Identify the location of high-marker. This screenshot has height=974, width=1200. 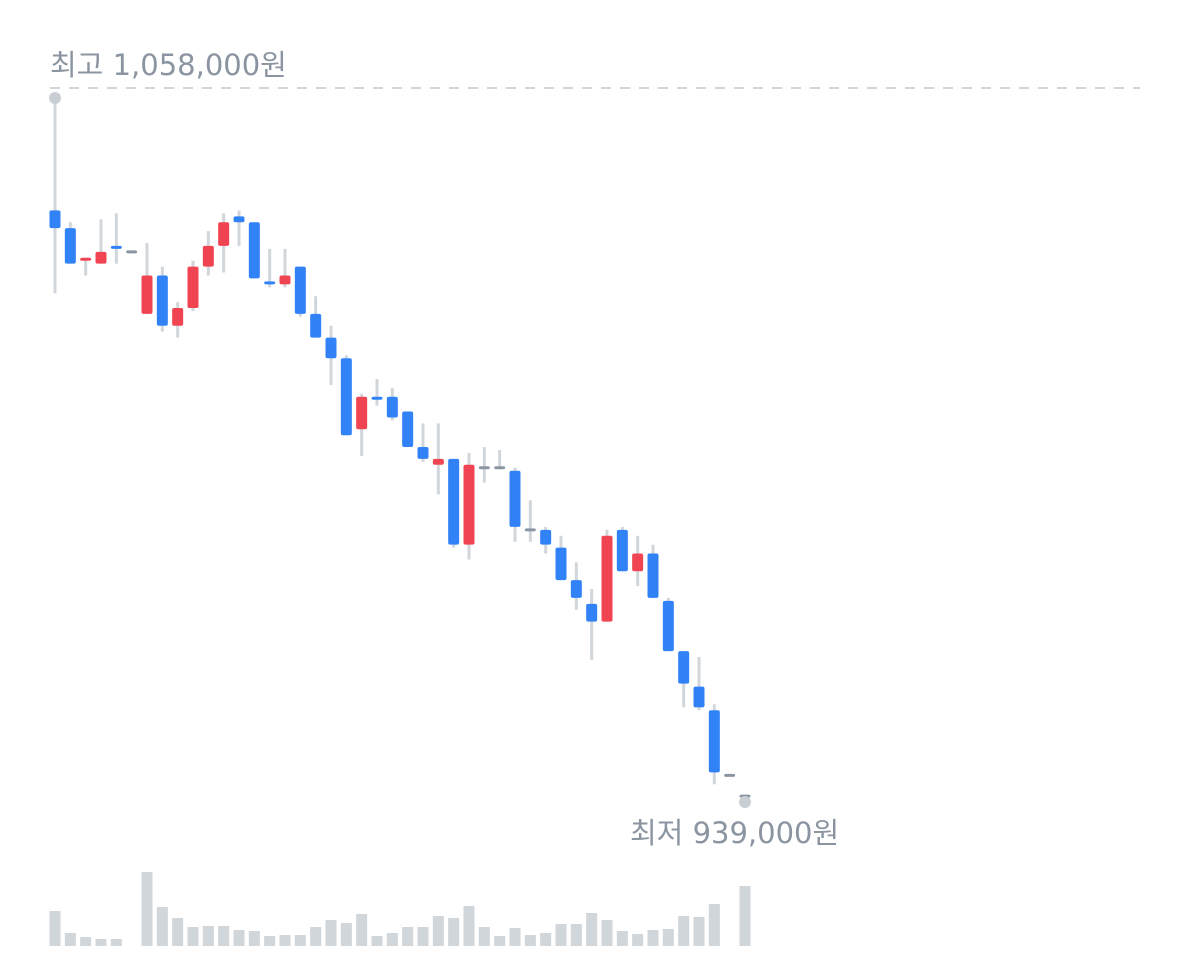
(55, 98).